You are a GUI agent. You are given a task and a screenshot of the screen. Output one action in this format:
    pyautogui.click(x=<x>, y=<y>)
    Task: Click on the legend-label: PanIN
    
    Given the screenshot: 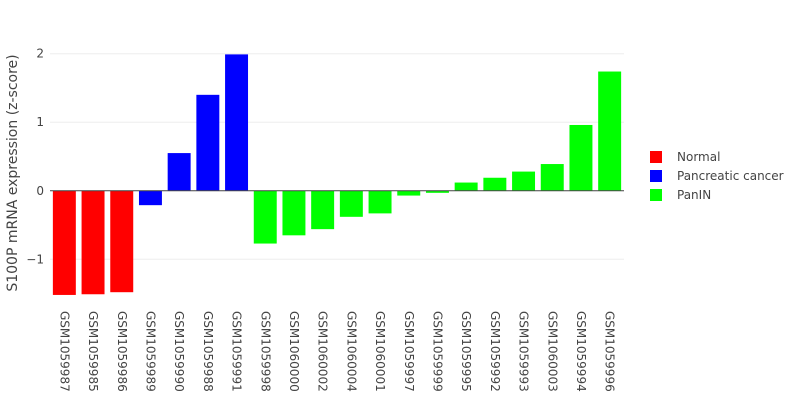 What is the action you would take?
    pyautogui.click(x=694, y=194)
    